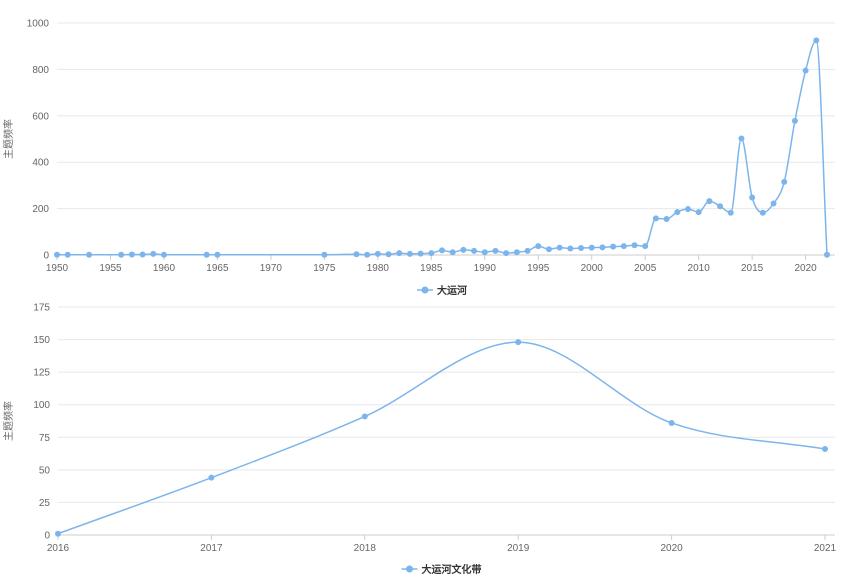 Image resolution: width=860 pixels, height=579 pixels. I want to click on chart-top-y-tick-labels: 0 200 400 600 800 1000, so click(38, 140).